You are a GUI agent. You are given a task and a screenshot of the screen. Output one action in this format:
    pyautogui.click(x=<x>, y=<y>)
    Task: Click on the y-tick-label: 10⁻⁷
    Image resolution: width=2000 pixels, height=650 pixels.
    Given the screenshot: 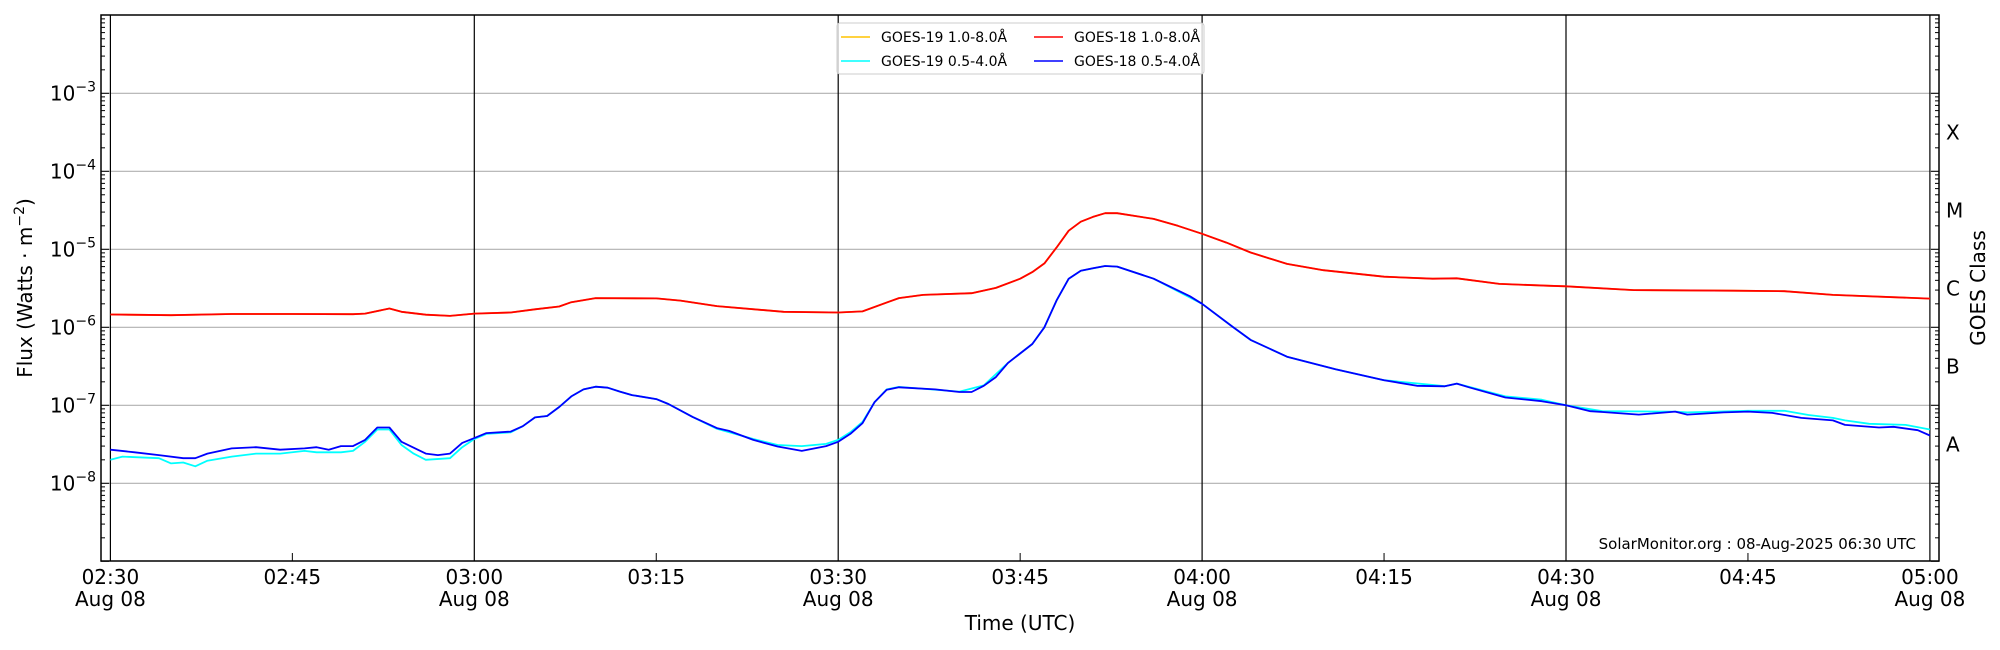 What is the action you would take?
    pyautogui.click(x=73, y=404)
    